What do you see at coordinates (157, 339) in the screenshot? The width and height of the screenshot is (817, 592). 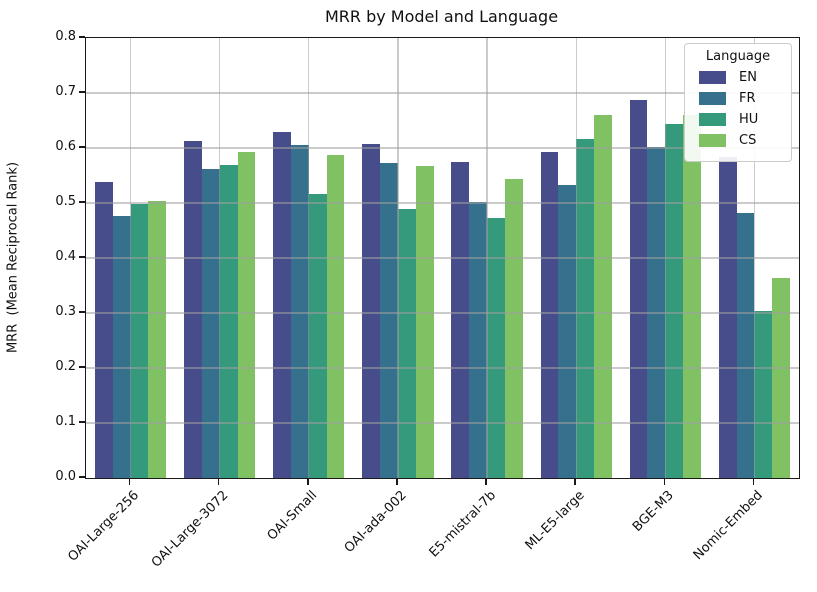 I see `bar-OAI-Large-256-CS` at bounding box center [157, 339].